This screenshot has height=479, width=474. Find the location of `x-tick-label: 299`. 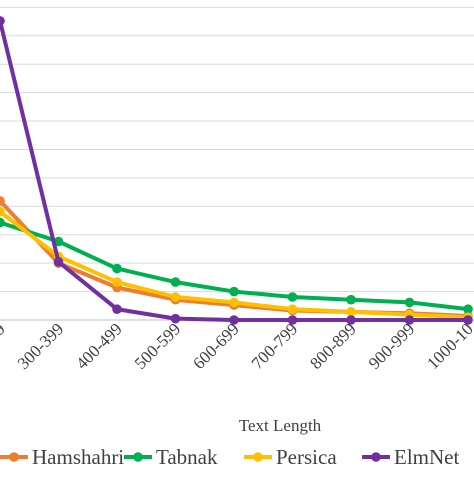

x-tick-label: 299 is located at coordinates (4, 334).